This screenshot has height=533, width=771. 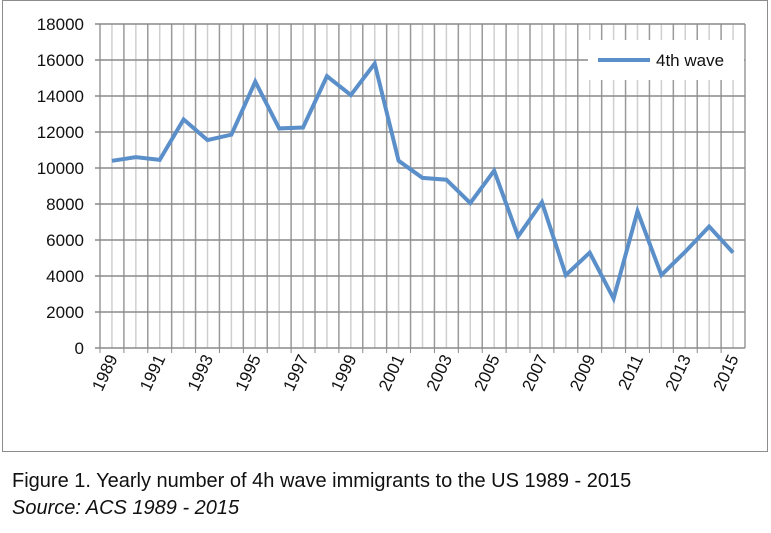 I want to click on x-tick-label: 1989, so click(x=104, y=373).